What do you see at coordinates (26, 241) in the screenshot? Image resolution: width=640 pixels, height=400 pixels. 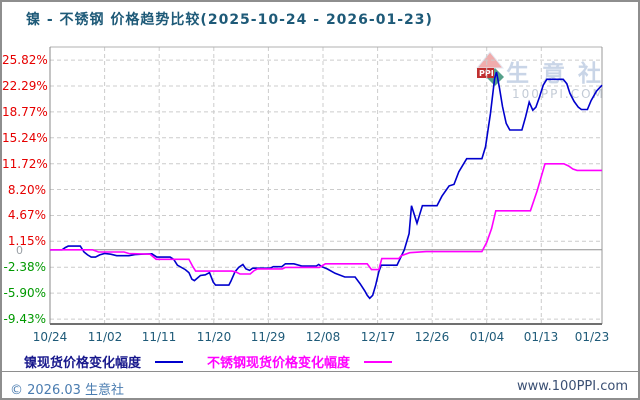 I see `y-tick-label: 1.15%` at bounding box center [26, 241].